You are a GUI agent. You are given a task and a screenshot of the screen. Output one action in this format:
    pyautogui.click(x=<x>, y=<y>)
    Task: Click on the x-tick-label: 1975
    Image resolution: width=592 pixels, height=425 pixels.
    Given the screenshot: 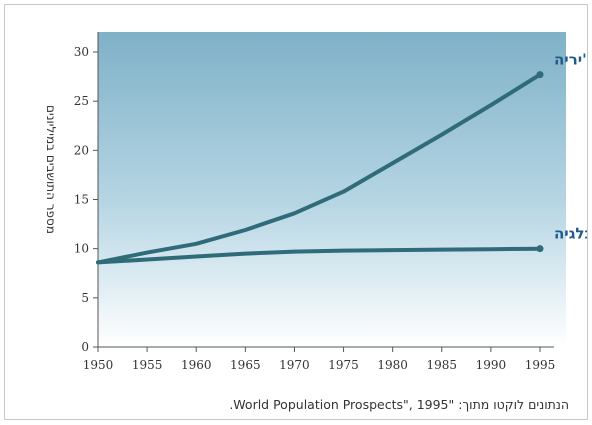 What is the action you would take?
    pyautogui.click(x=343, y=365)
    